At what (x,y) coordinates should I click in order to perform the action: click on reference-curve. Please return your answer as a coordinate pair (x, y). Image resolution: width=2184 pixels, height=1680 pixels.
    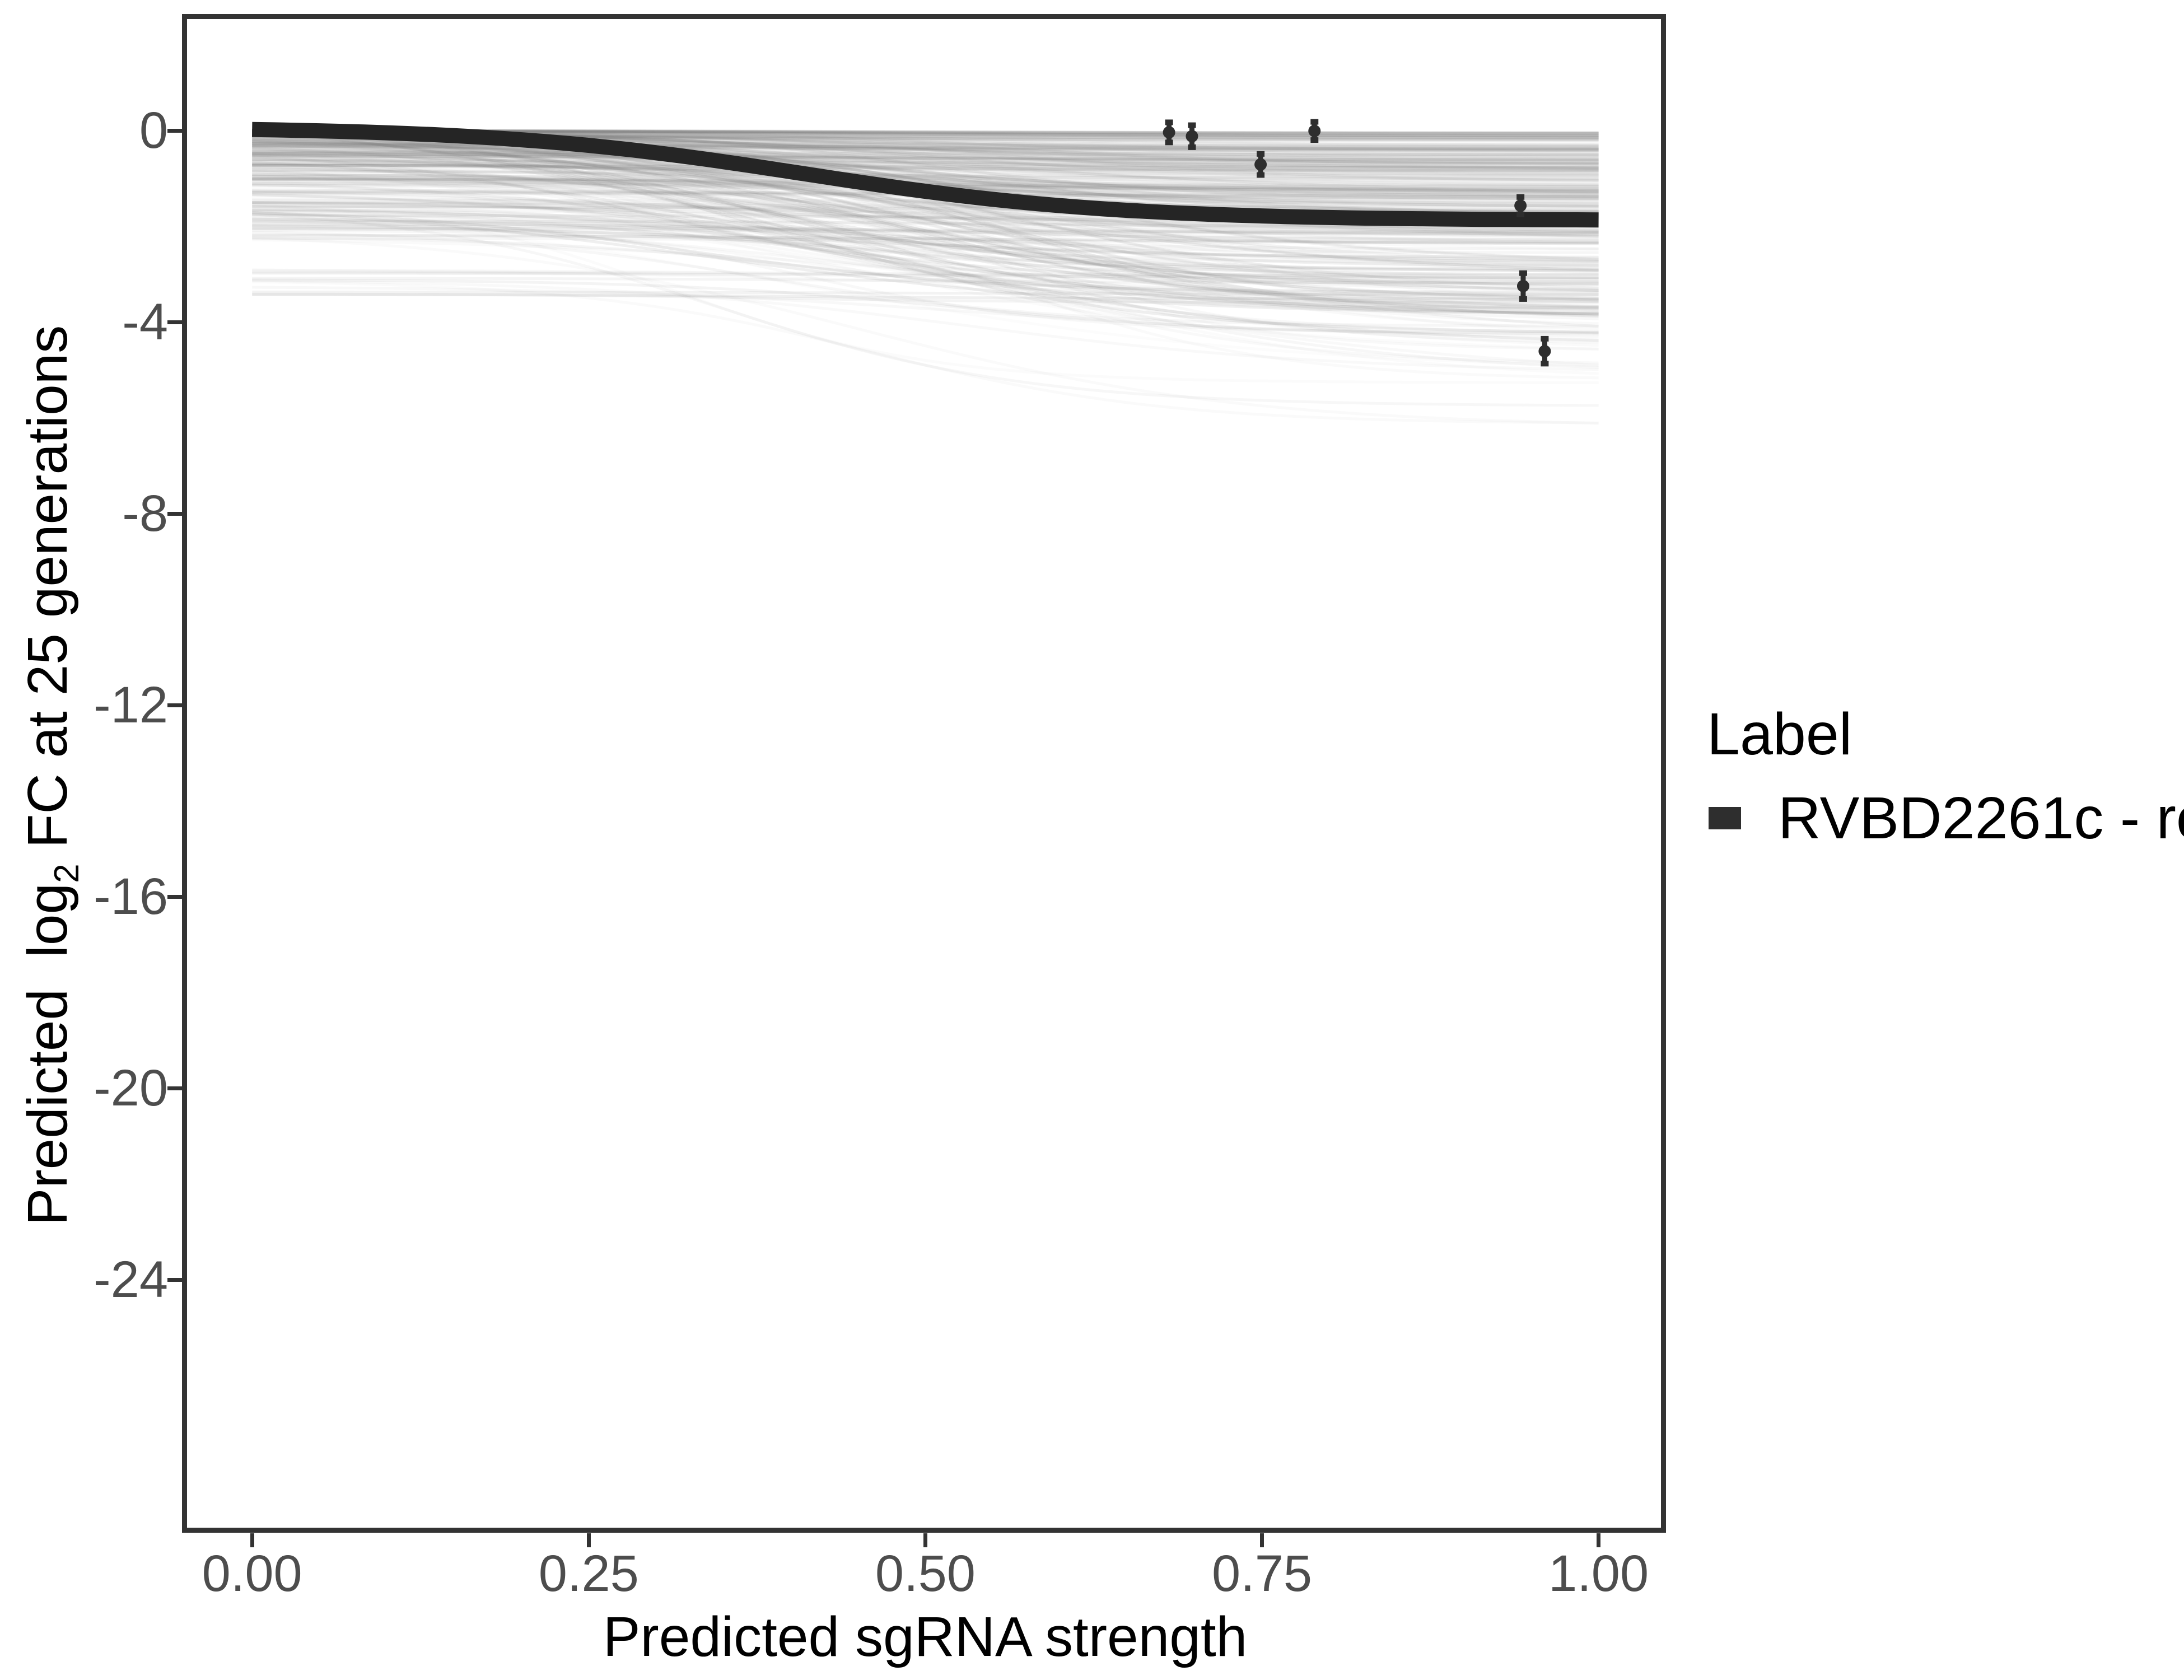
    Looking at the image, I should click on (925, 175).